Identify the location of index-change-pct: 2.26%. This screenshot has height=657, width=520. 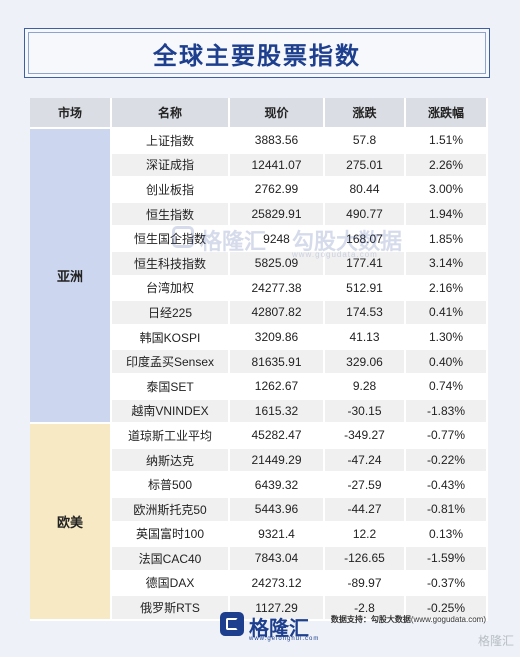
(447, 166).